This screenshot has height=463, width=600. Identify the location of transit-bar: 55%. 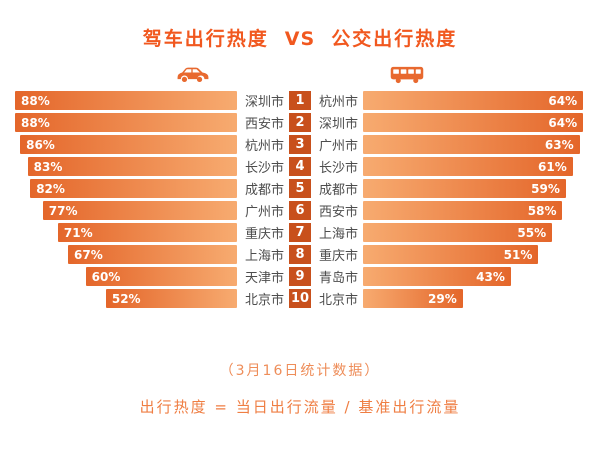
(458, 232).